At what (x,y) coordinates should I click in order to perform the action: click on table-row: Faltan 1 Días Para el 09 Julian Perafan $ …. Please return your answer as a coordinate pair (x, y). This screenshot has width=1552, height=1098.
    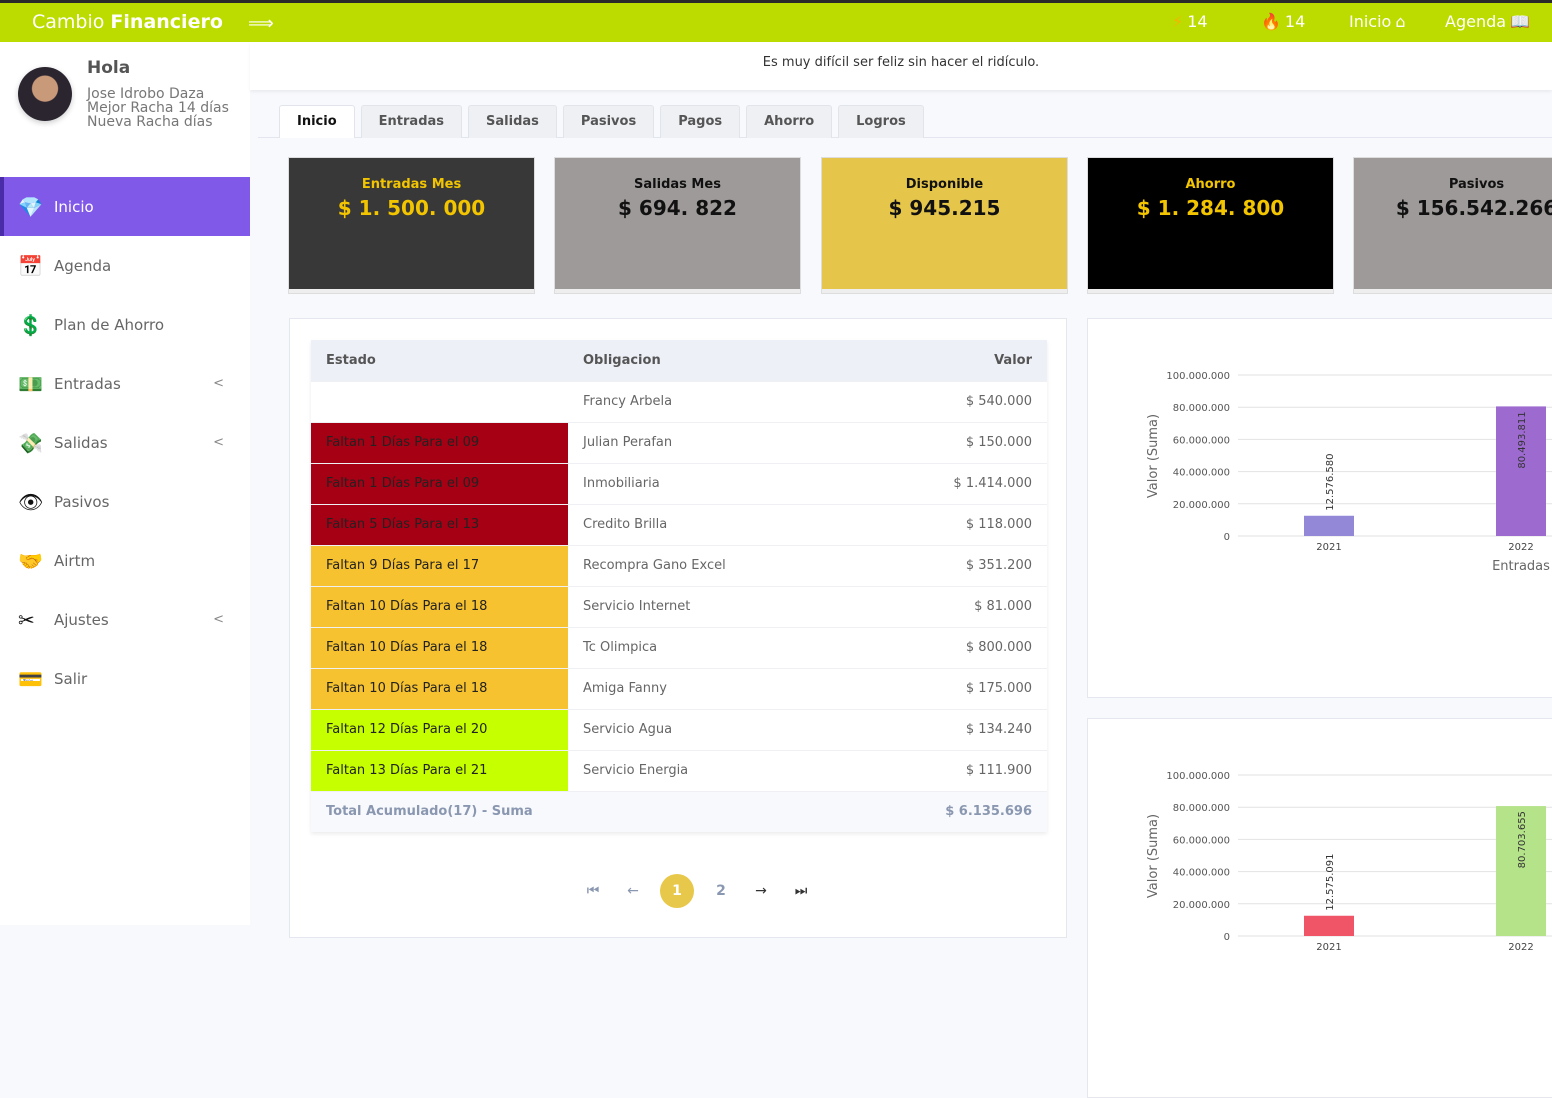
    Looking at the image, I should click on (679, 442).